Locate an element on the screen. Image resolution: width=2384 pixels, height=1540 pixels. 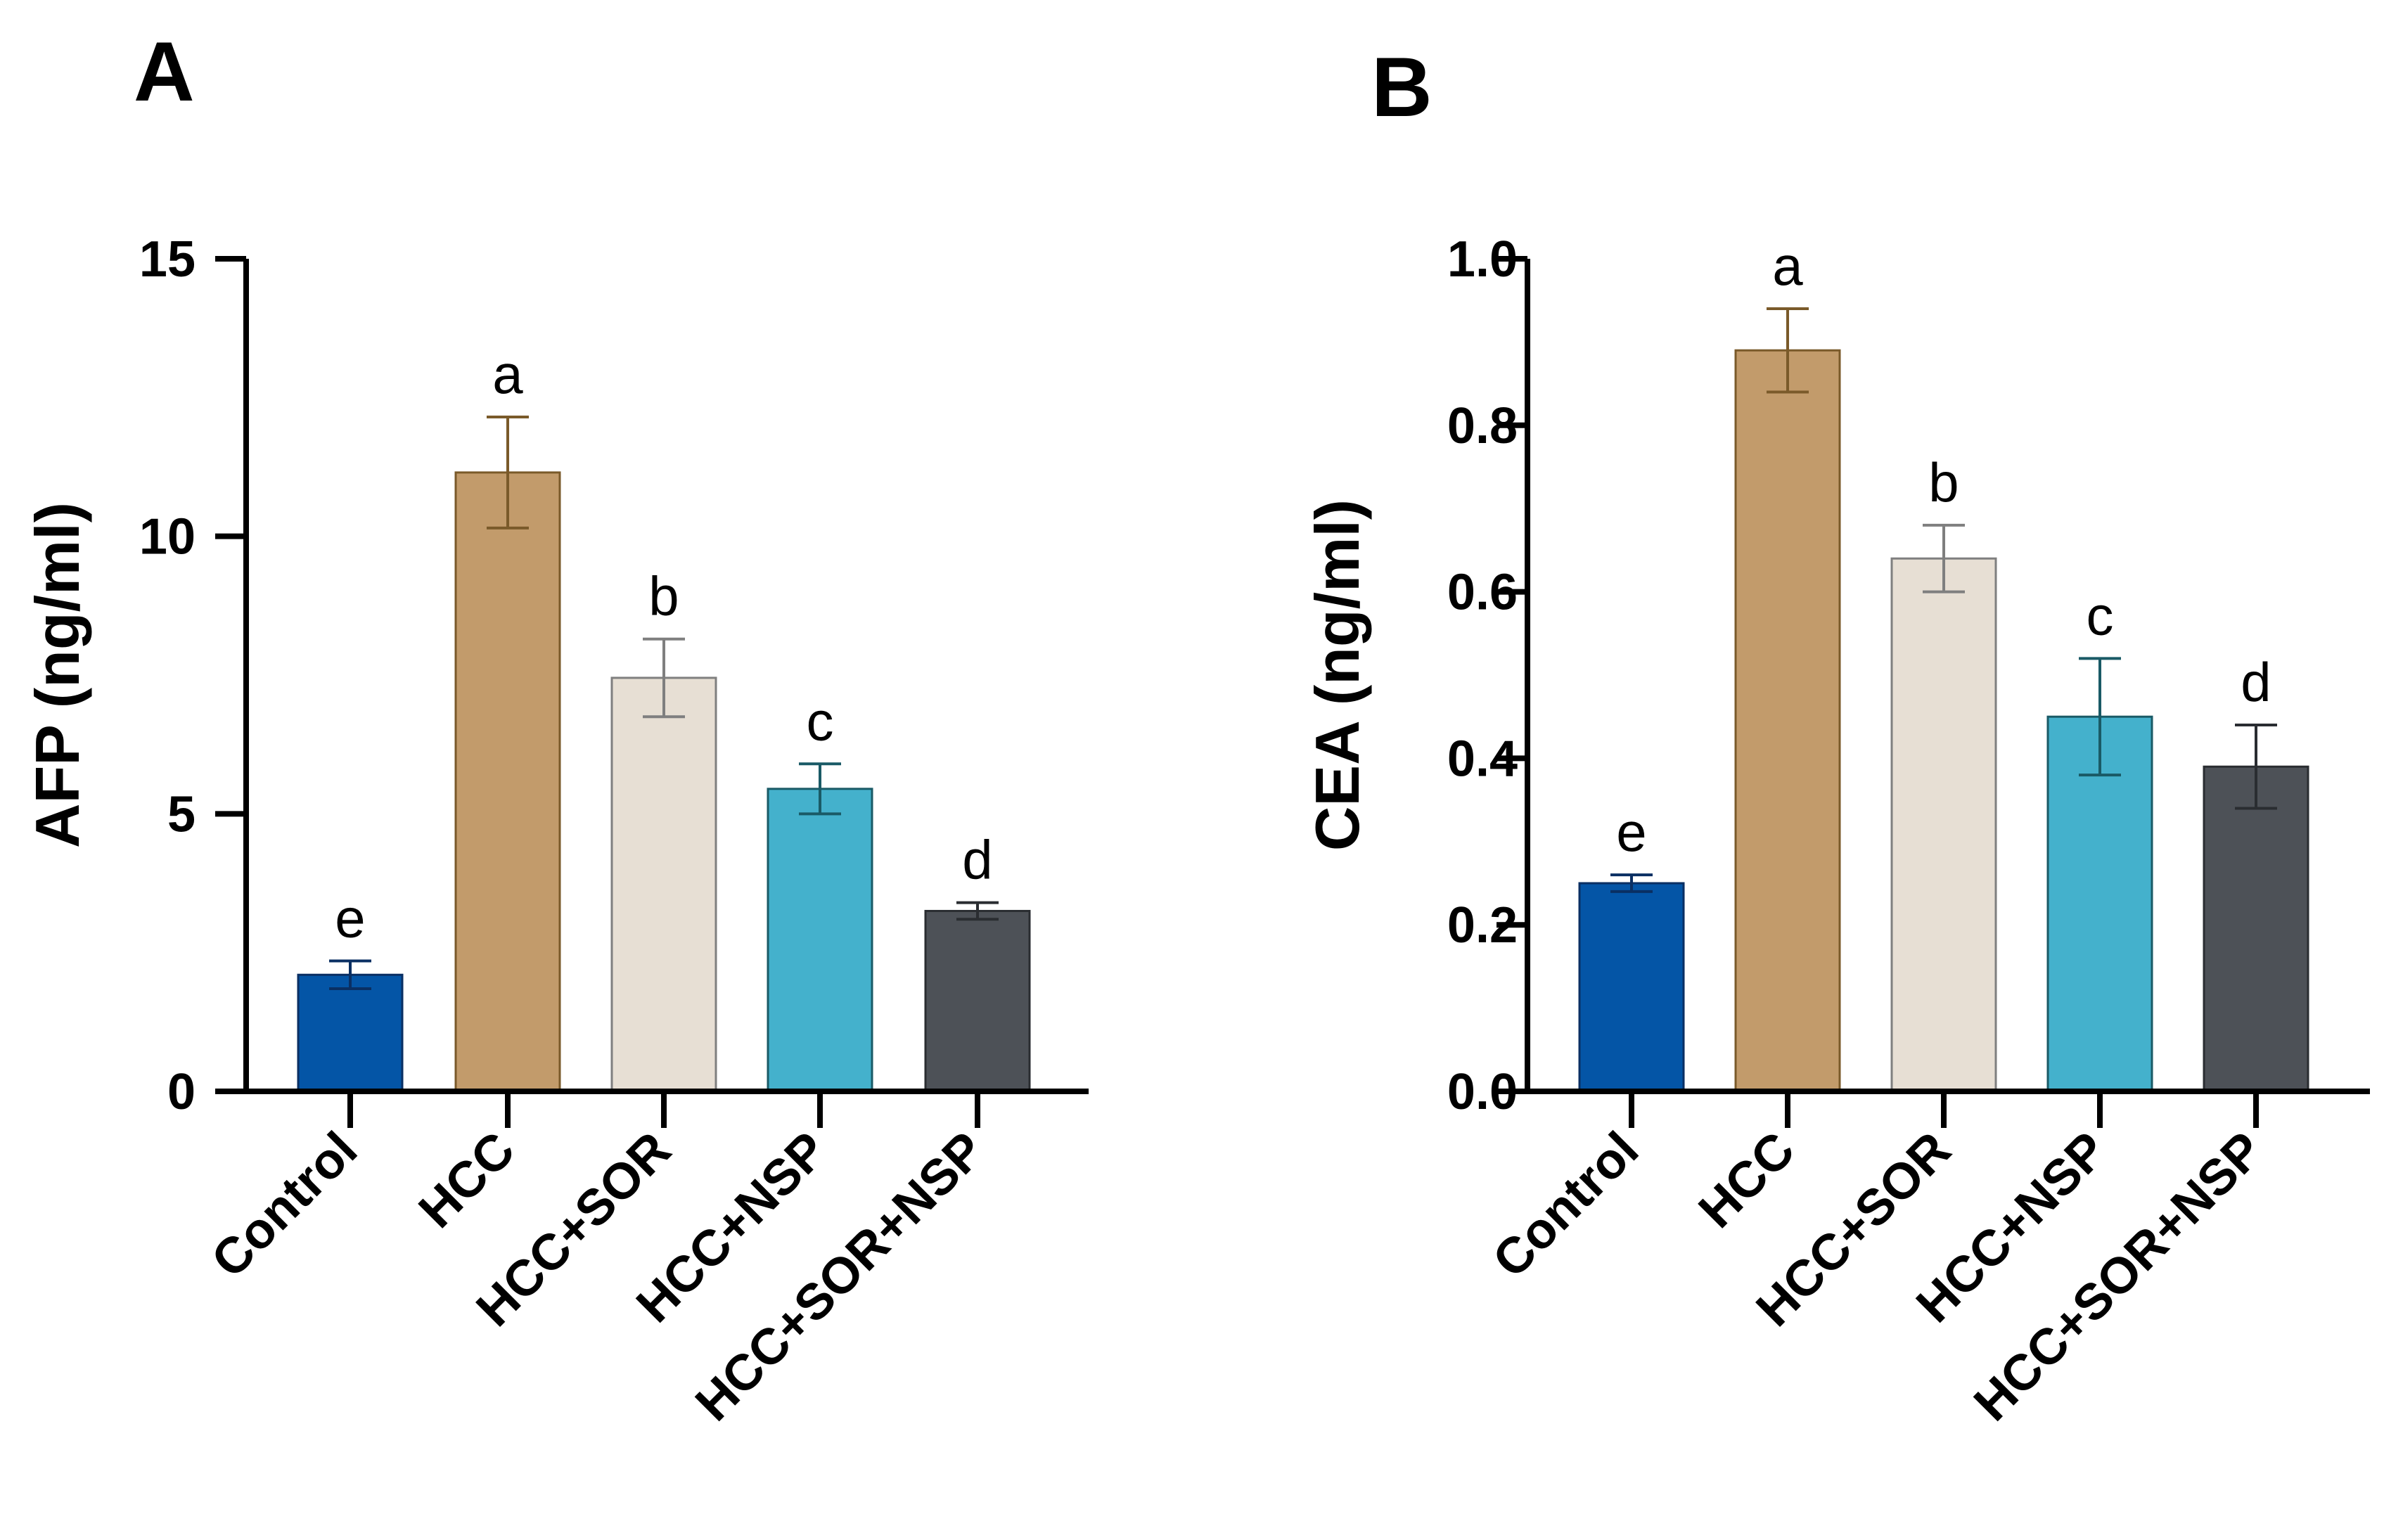
panel-a-ytick-label-3: 15 is located at coordinates (167, 259).